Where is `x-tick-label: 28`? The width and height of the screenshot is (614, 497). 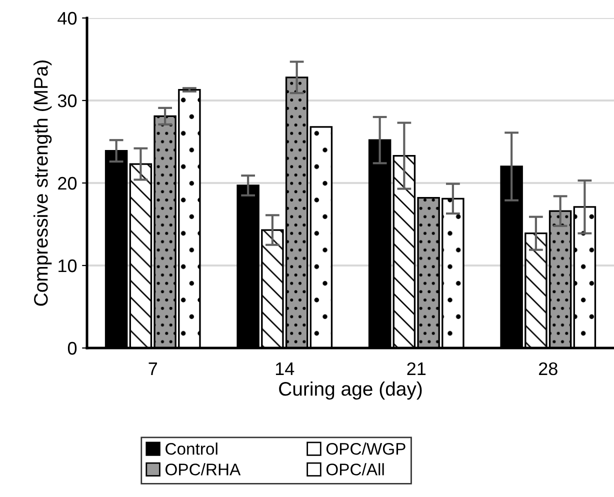
x-tick-label: 28 is located at coordinates (548, 369).